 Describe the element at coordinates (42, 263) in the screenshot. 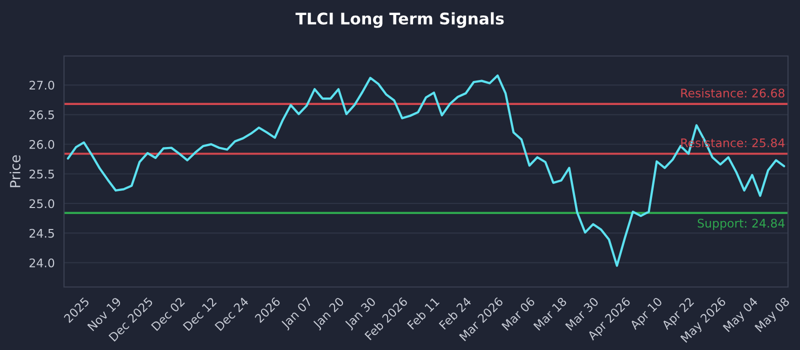

I see `y-tick-label: 24.0` at that location.